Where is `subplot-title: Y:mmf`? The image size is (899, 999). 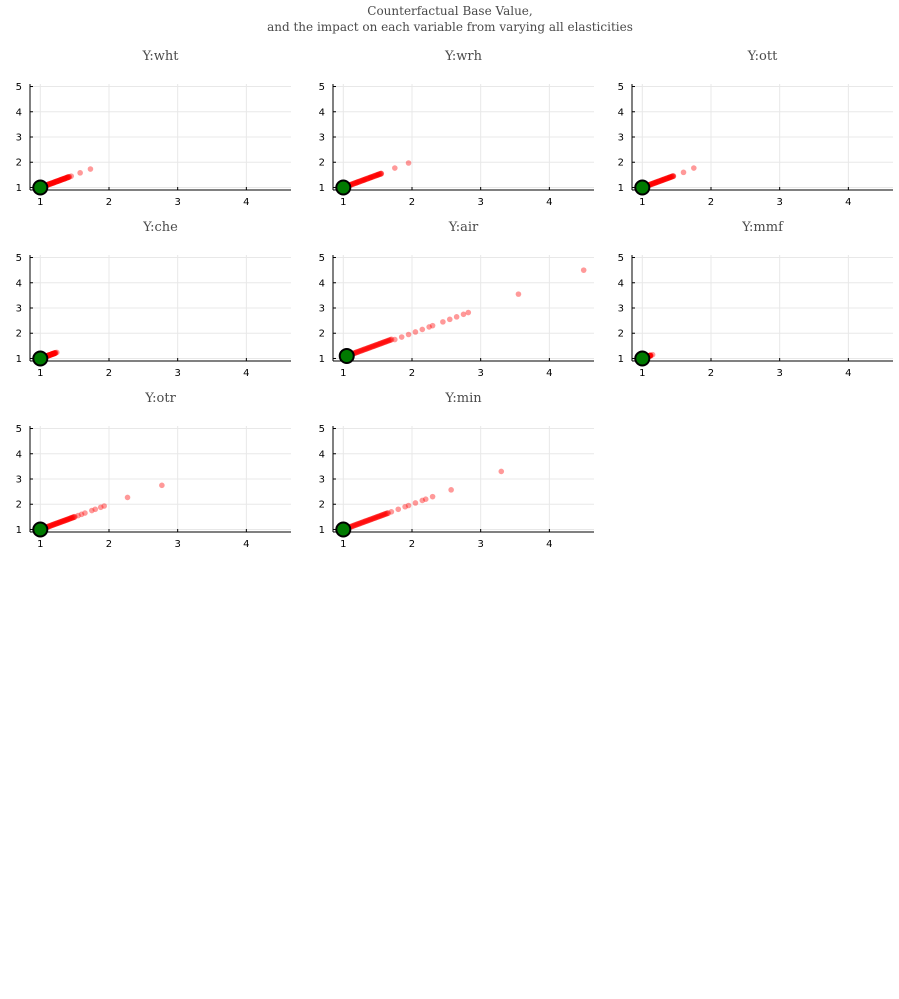 subplot-title: Y:mmf is located at coordinates (762, 227).